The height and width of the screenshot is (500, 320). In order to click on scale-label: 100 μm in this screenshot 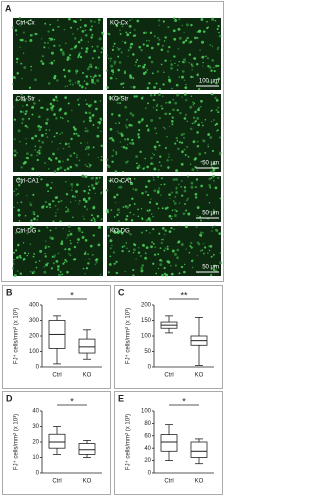, I will do `click(209, 82)`.